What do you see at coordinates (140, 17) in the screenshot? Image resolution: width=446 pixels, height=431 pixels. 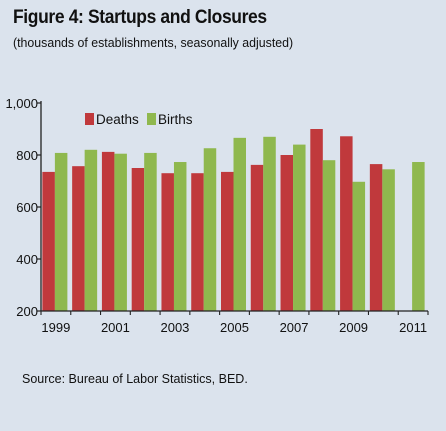 I see `chart-title: Figure 4: Startups and Closures` at bounding box center [140, 17].